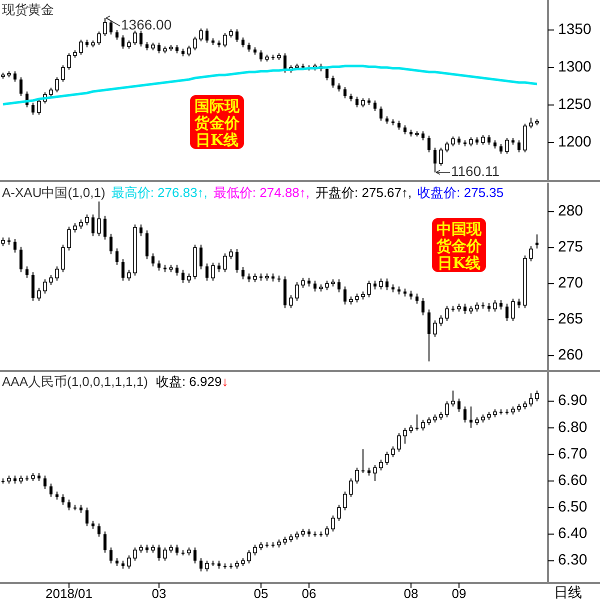 This screenshot has height=600, width=600. Describe the element at coordinates (571, 283) in the screenshot. I see `y-tick-label: 270` at that location.